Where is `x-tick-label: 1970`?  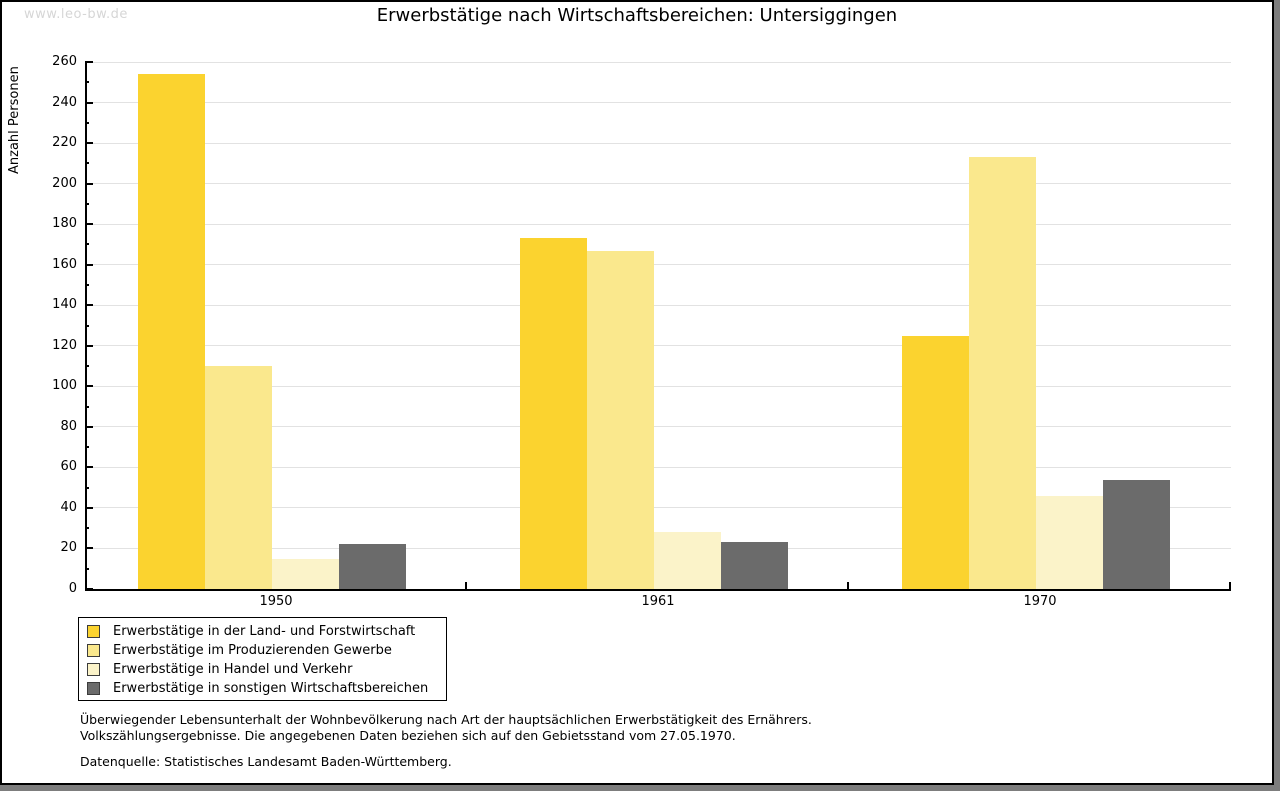
x-tick-label: 1970 is located at coordinates (1040, 601).